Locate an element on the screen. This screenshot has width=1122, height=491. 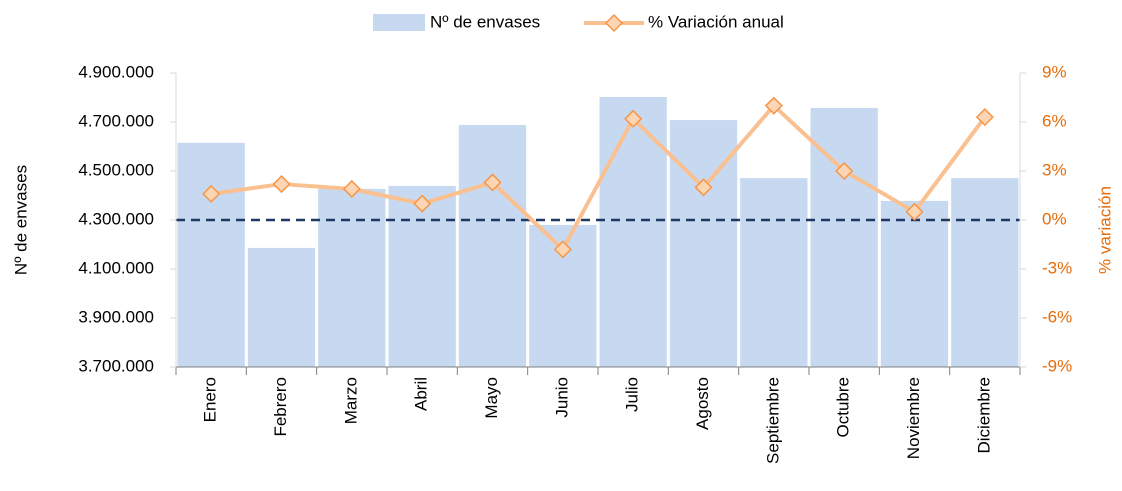
y-tick-label: 4.300.000 is located at coordinates (116, 218).